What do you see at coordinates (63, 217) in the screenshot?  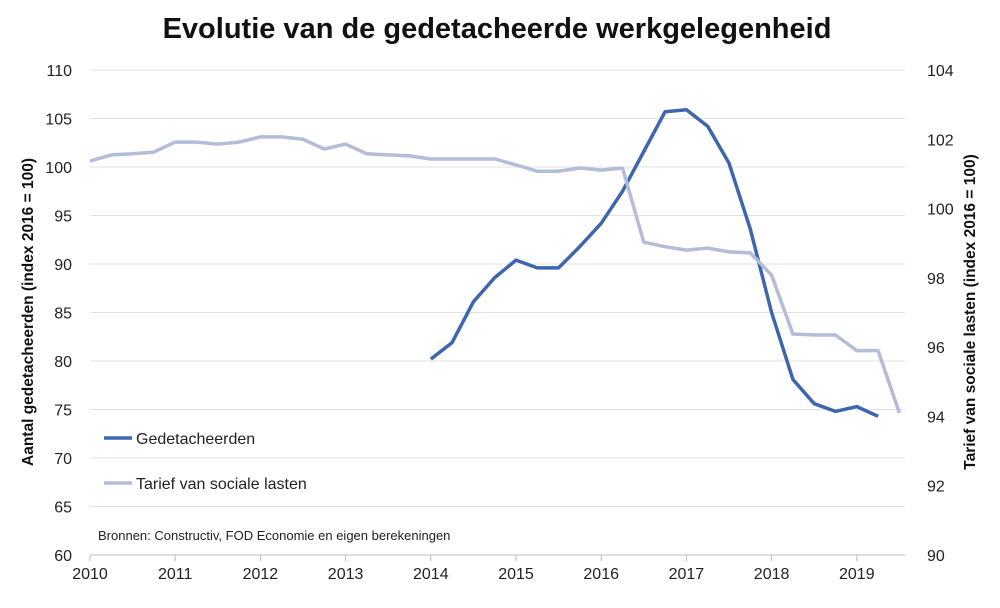 I see `y-tick-label: 95` at bounding box center [63, 217].